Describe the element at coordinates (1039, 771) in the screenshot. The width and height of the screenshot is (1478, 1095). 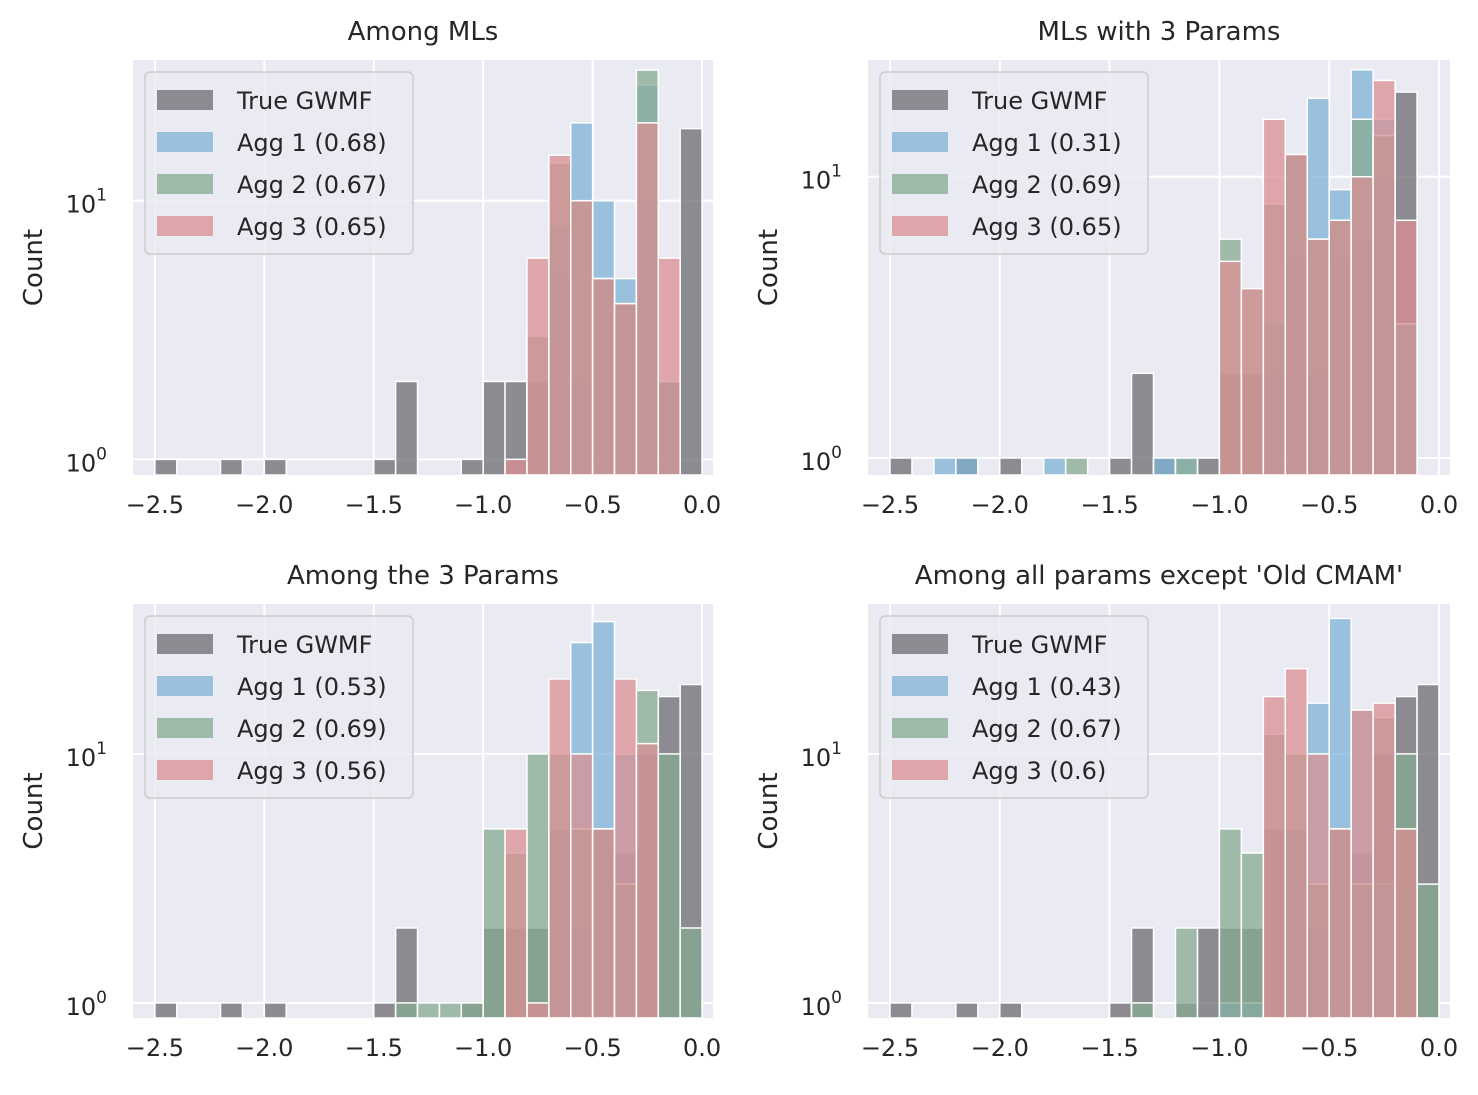
I see `legend-entry: Agg 3 (0.6)` at that location.